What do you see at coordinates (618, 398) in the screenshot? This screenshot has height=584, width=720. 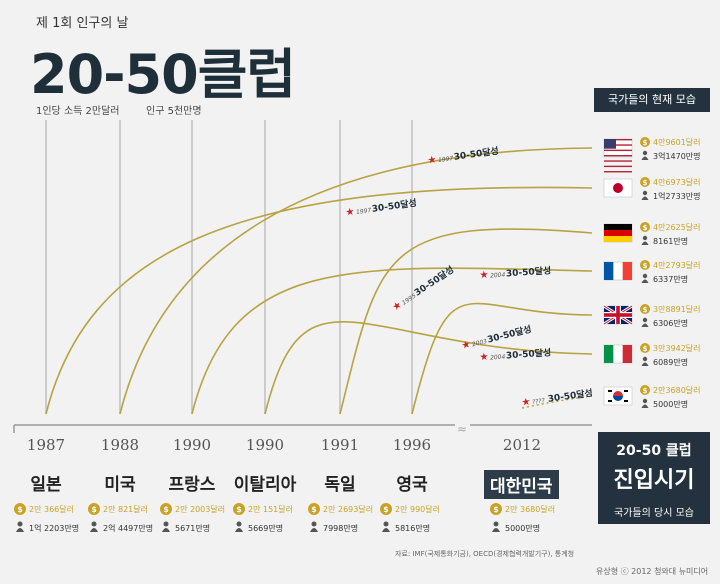 I see `flag-taeguk-blue` at bounding box center [618, 398].